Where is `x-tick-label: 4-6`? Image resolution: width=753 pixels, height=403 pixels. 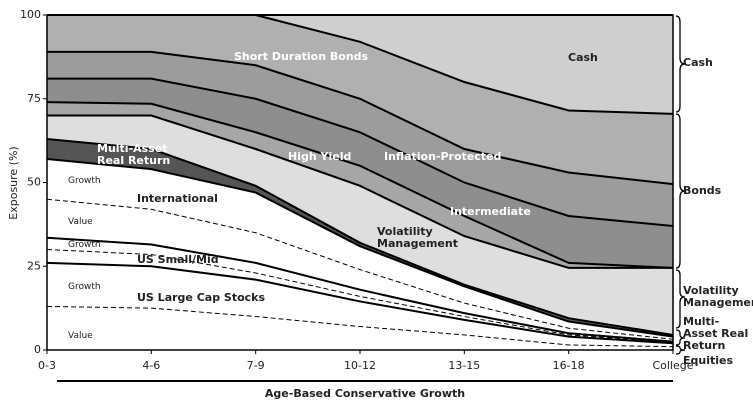 x-tick-label: 4-6 is located at coordinates (151, 365).